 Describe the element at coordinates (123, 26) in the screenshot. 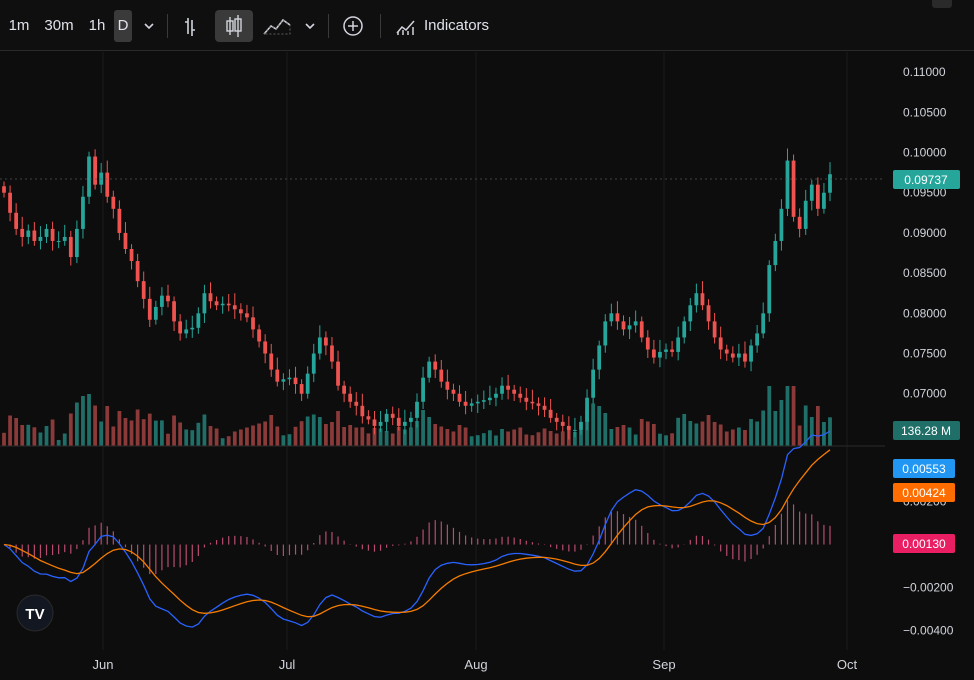

I see `interval-d: D` at that location.